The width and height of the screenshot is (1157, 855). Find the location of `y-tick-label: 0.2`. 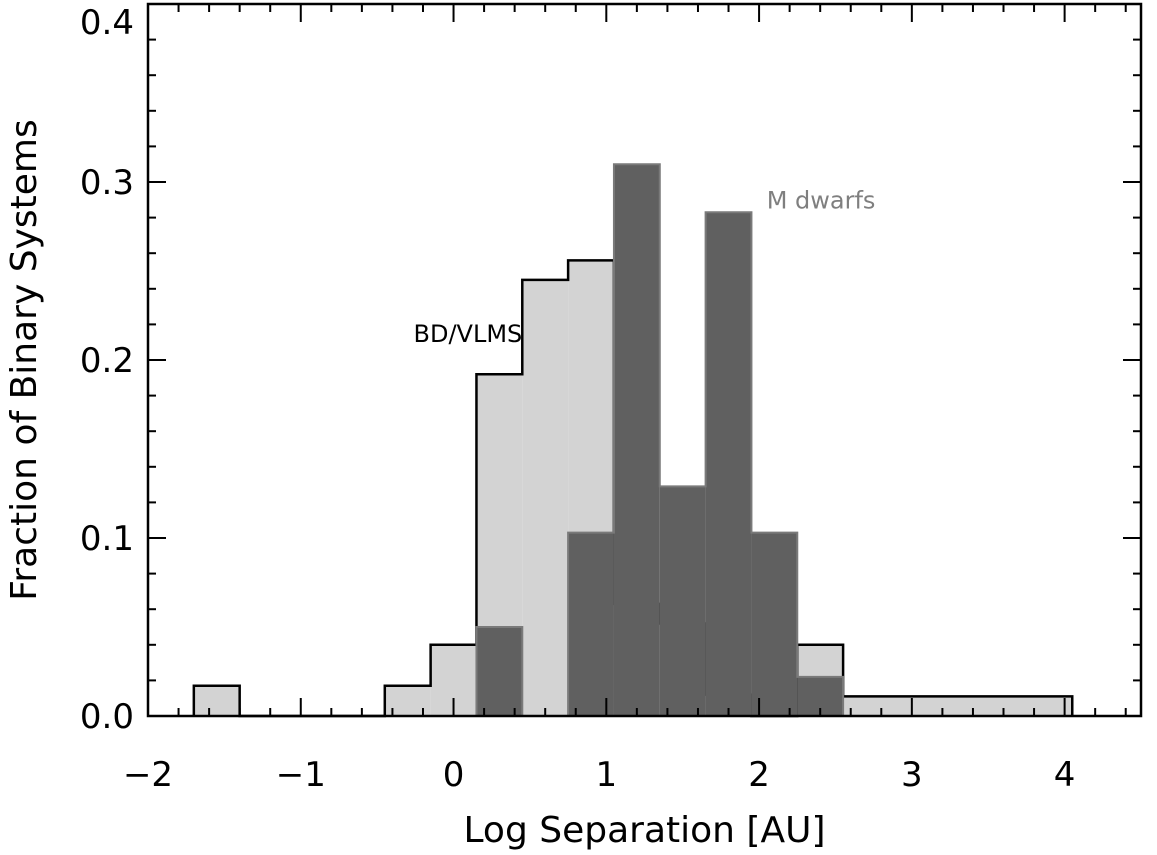

y-tick-label: 0.2 is located at coordinates (107, 361).